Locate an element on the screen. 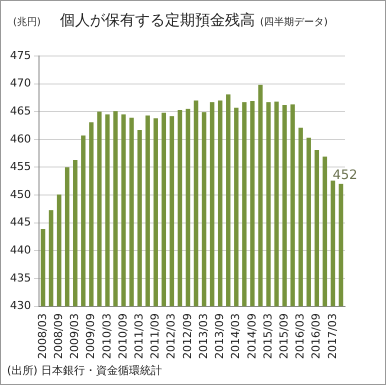 The width and height of the screenshot is (386, 385). x-tick-label: 2016/09 is located at coordinates (316, 336).